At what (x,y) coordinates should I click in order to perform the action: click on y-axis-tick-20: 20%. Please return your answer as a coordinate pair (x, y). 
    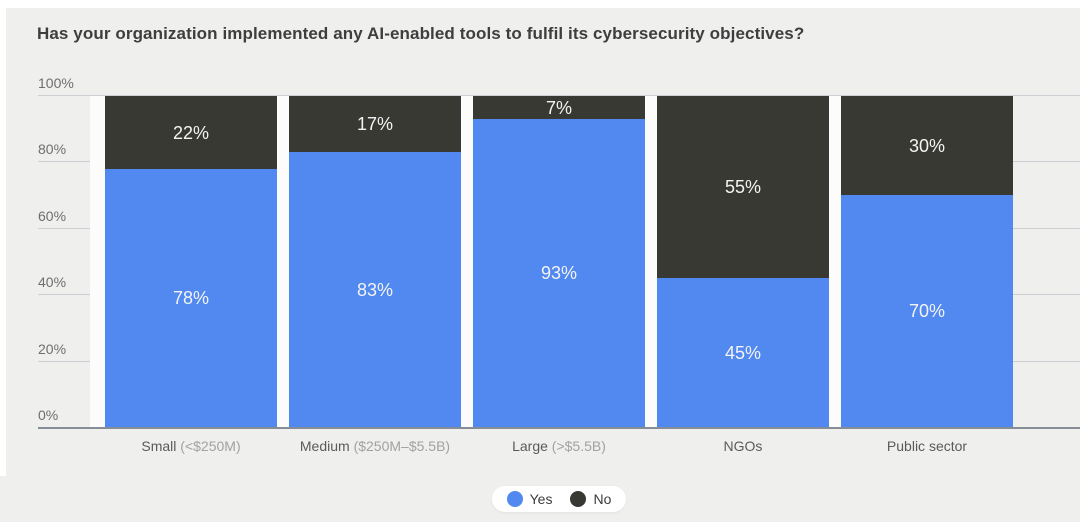
    Looking at the image, I should click on (52, 348).